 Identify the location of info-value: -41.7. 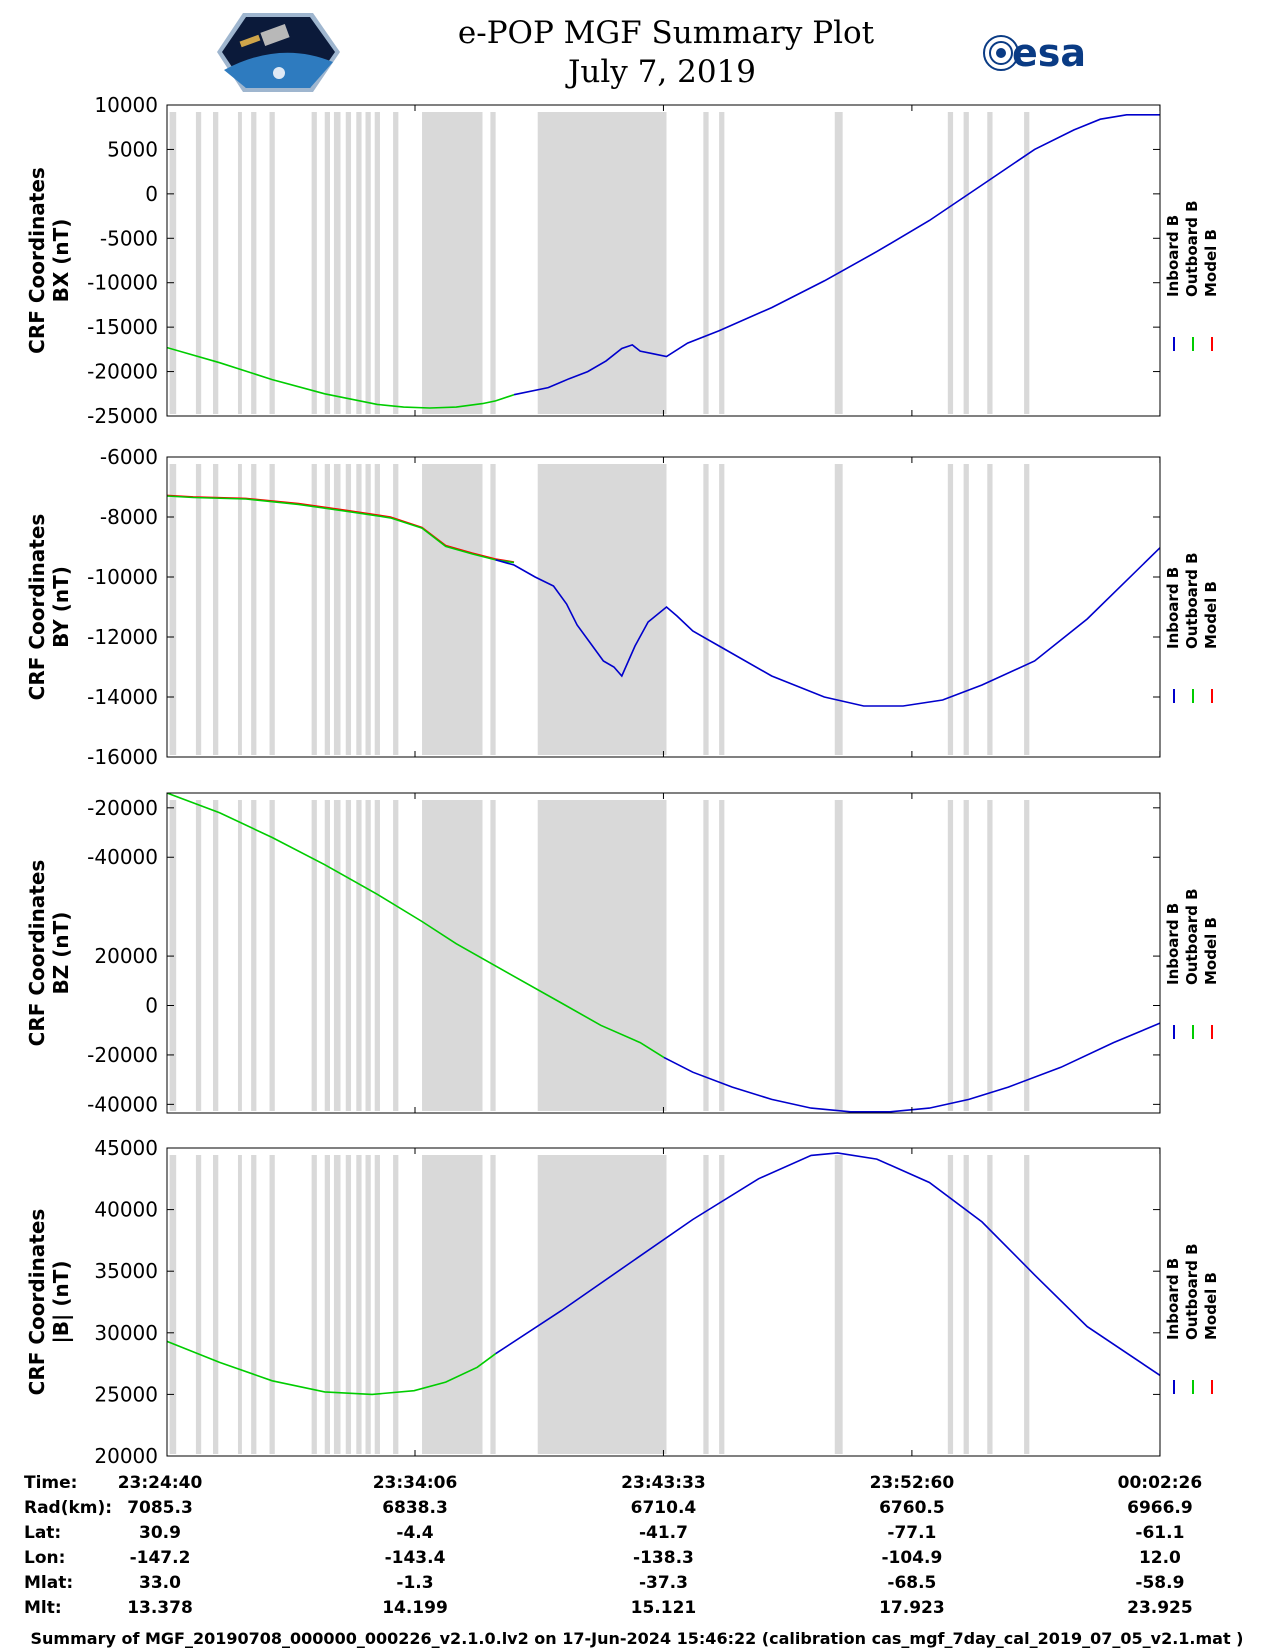
(663, 1533).